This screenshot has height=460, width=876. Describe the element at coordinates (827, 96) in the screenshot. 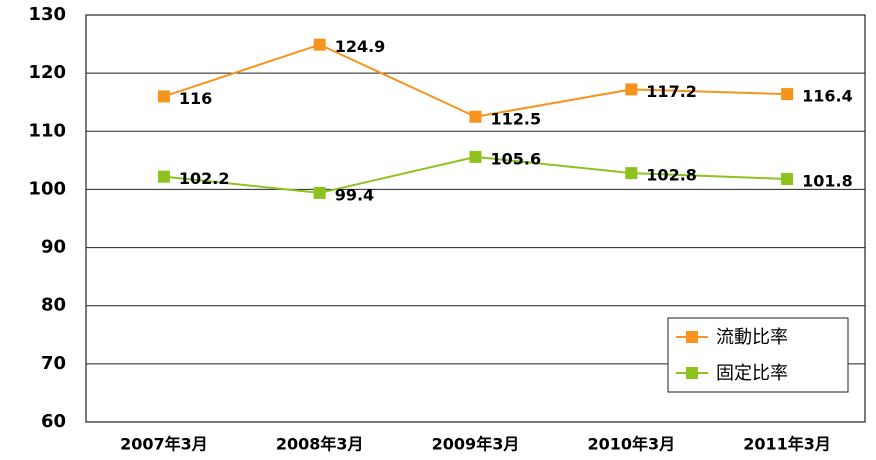

I see `data-label: 116.4` at that location.